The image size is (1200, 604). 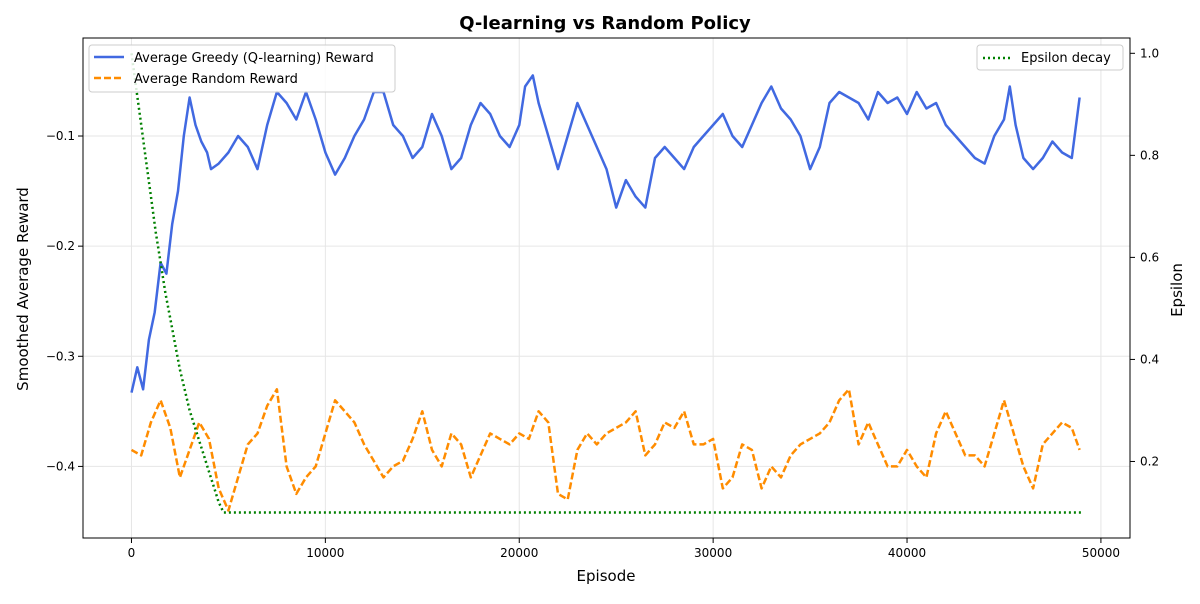 What do you see at coordinates (1149, 155) in the screenshot?
I see `y2-tick-label: 0.8` at bounding box center [1149, 155].